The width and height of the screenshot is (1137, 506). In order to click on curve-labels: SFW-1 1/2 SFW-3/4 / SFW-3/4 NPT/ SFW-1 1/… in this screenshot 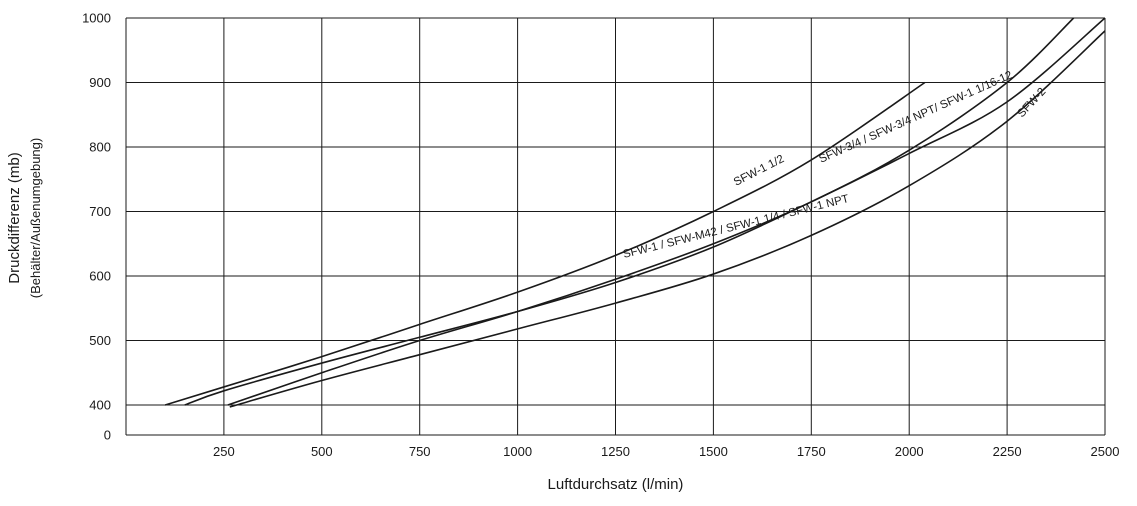, I will do `click(835, 165)`.